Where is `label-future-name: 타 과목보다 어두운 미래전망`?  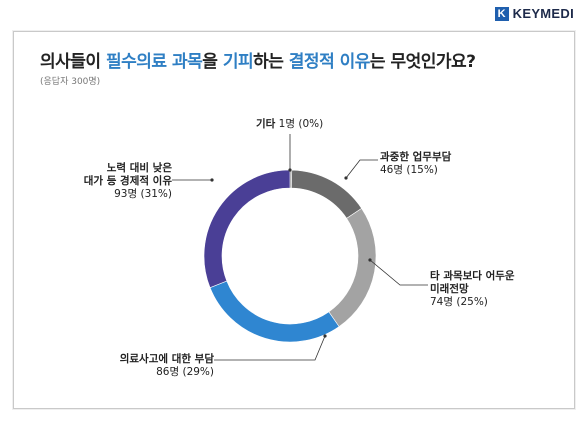
label-future-name: 타 과목보다 어두운 미래전망 is located at coordinates (472, 282).